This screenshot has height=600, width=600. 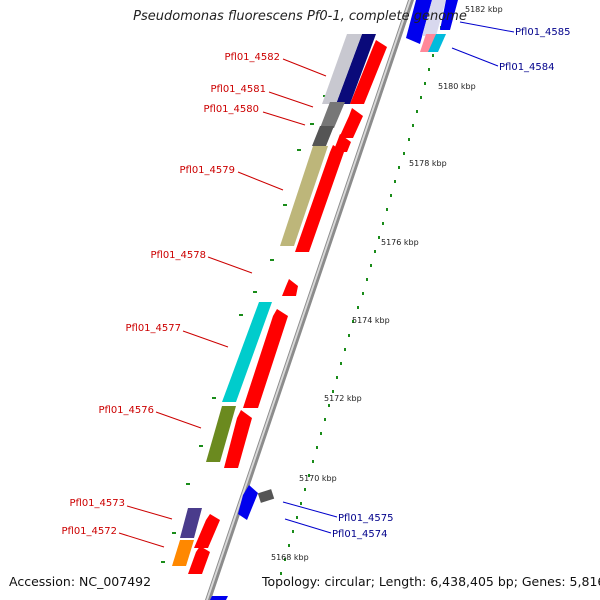 I want to click on gene-label-4581: Pfl01_4581, so click(x=238, y=89).